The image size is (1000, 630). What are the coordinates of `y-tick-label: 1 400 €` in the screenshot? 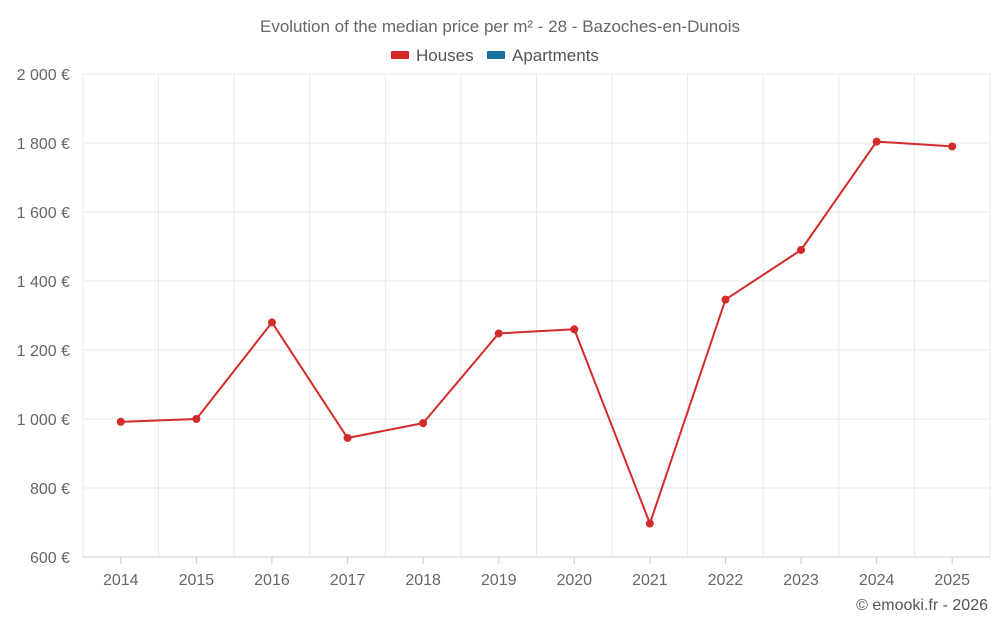 It's located at (43, 282).